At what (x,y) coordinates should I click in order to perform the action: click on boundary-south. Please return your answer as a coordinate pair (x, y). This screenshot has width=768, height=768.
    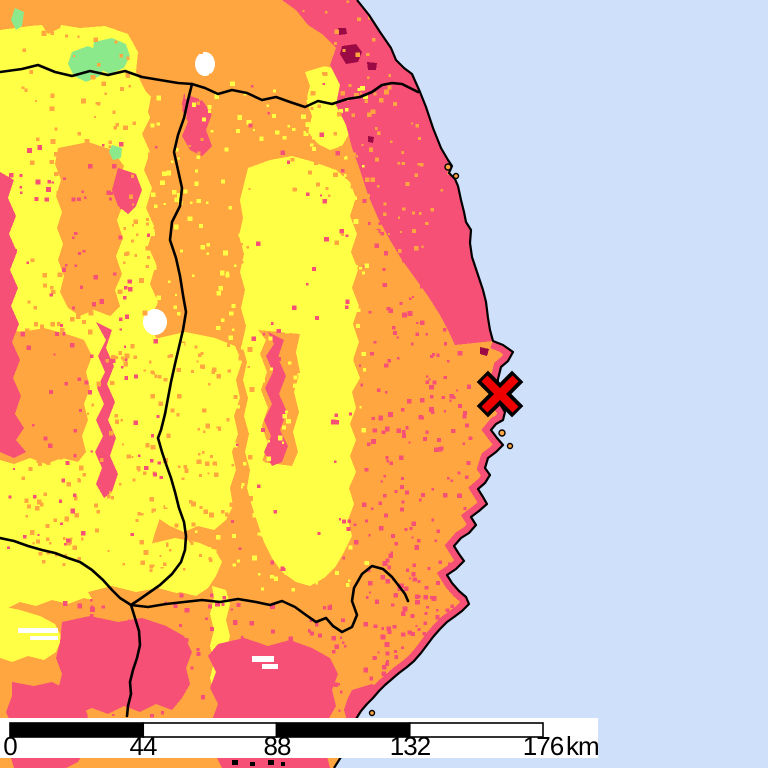
    Looking at the image, I should click on (133, 660).